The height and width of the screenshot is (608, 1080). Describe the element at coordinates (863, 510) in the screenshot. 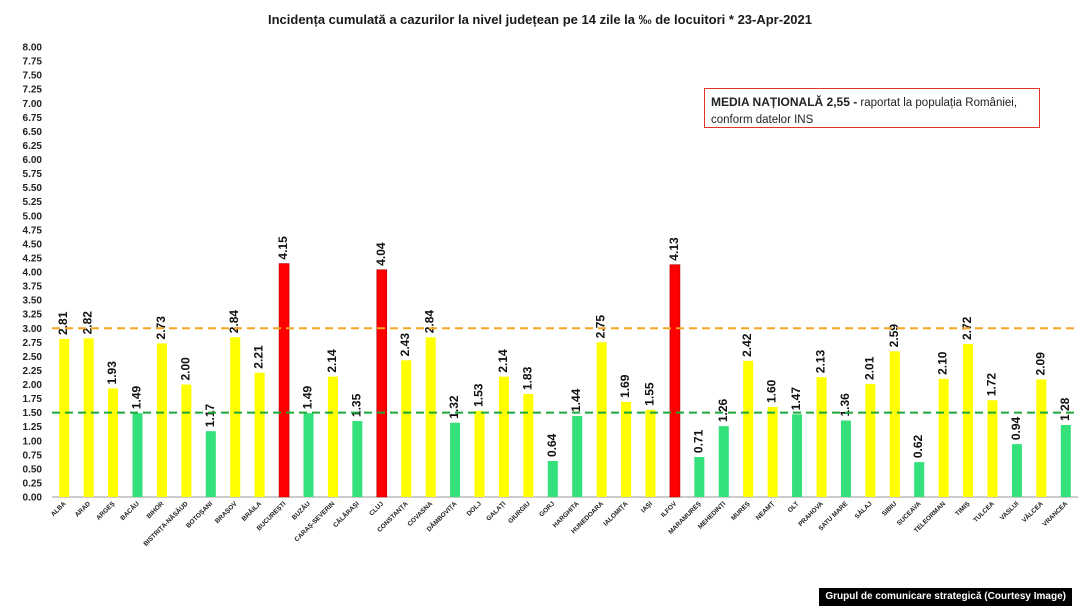

I see `x-category-label: SĂLAJ` at that location.